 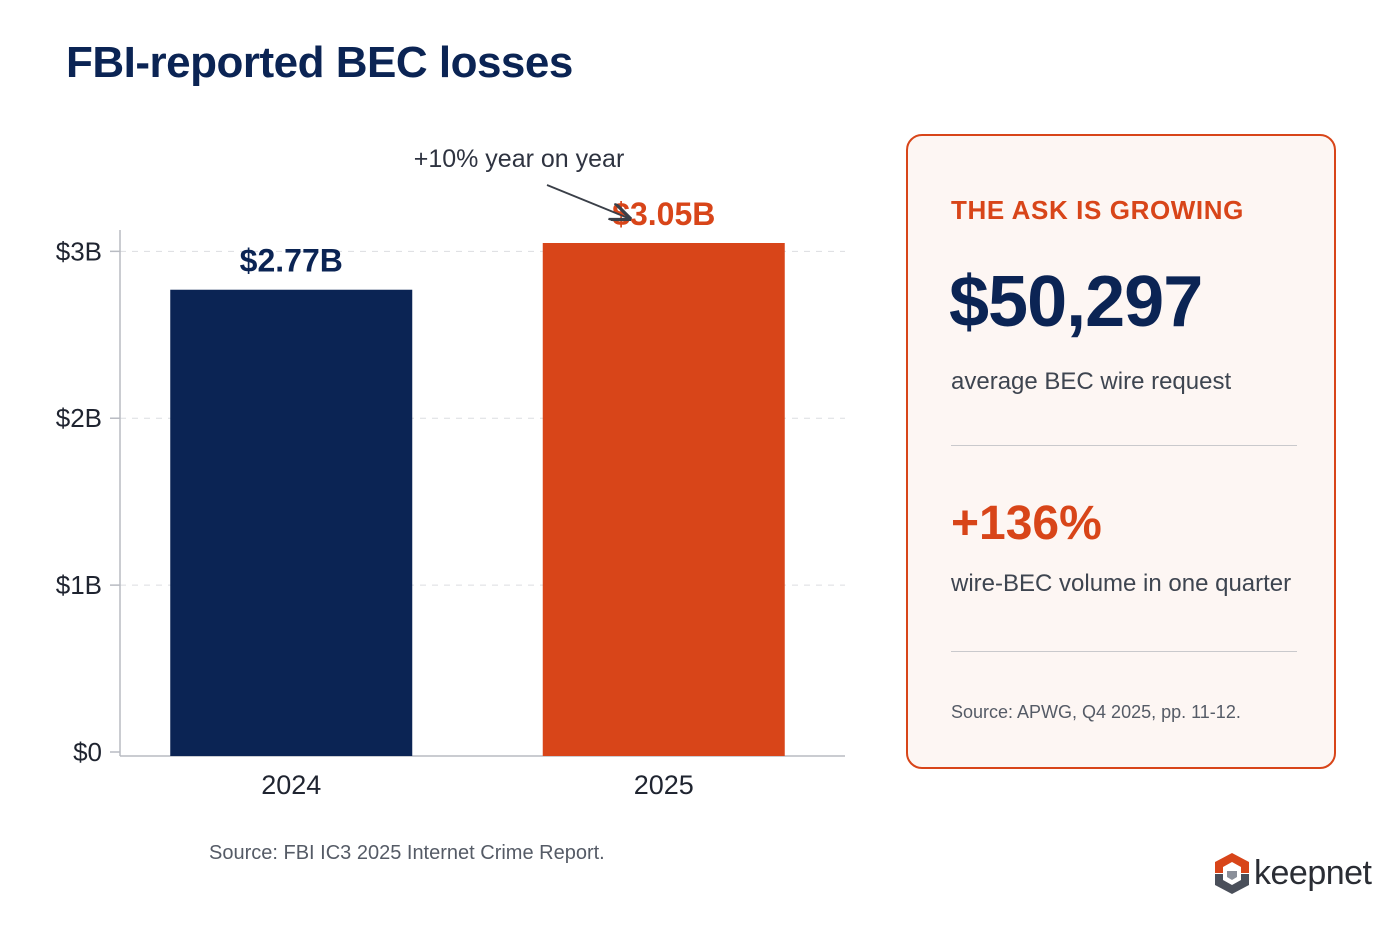 What do you see at coordinates (79, 418) in the screenshot?
I see `y-tick-label: $2B` at bounding box center [79, 418].